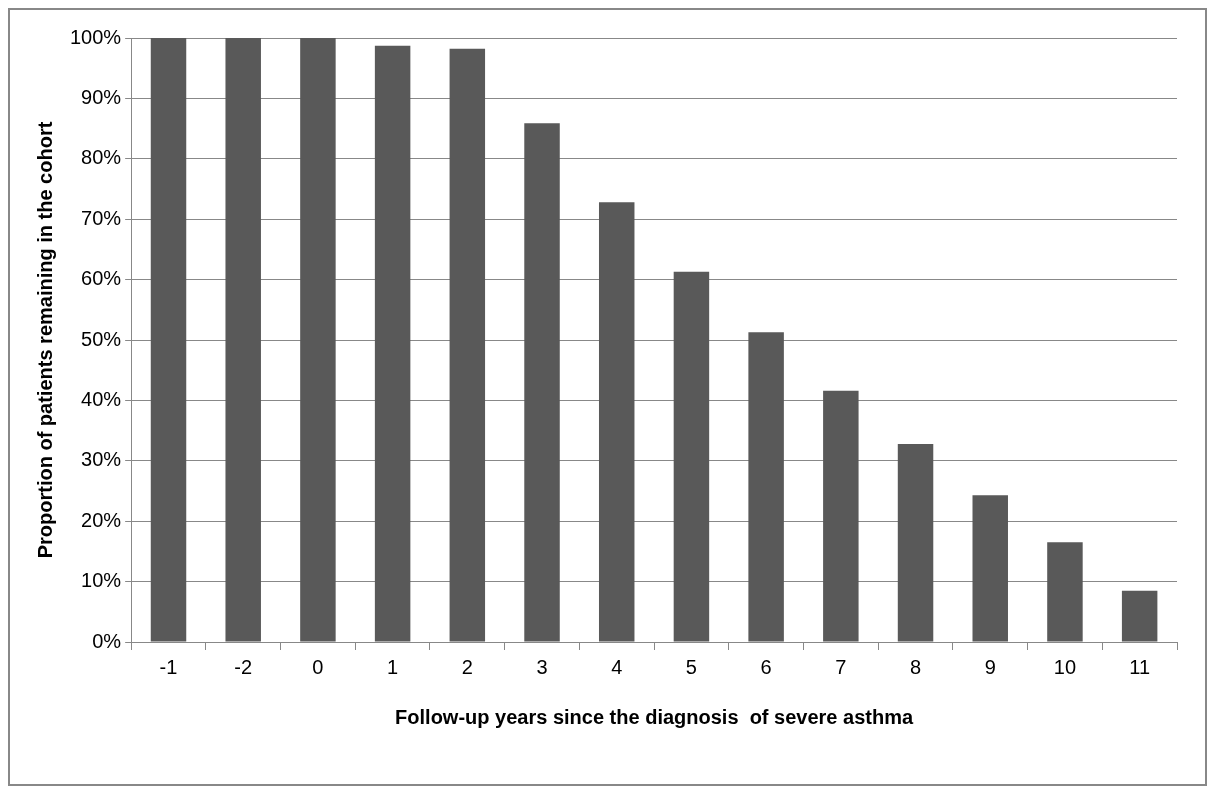  I want to click on y-tick-label: 60%, so click(101, 278).